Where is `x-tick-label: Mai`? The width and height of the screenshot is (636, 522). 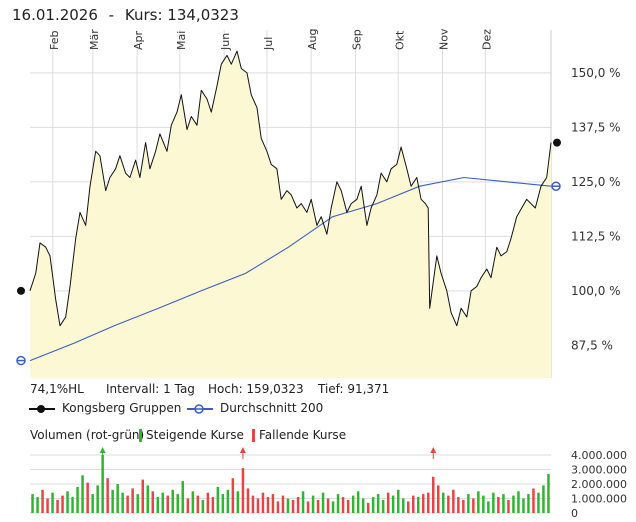
x-tick-label: Mai is located at coordinates (181, 40).